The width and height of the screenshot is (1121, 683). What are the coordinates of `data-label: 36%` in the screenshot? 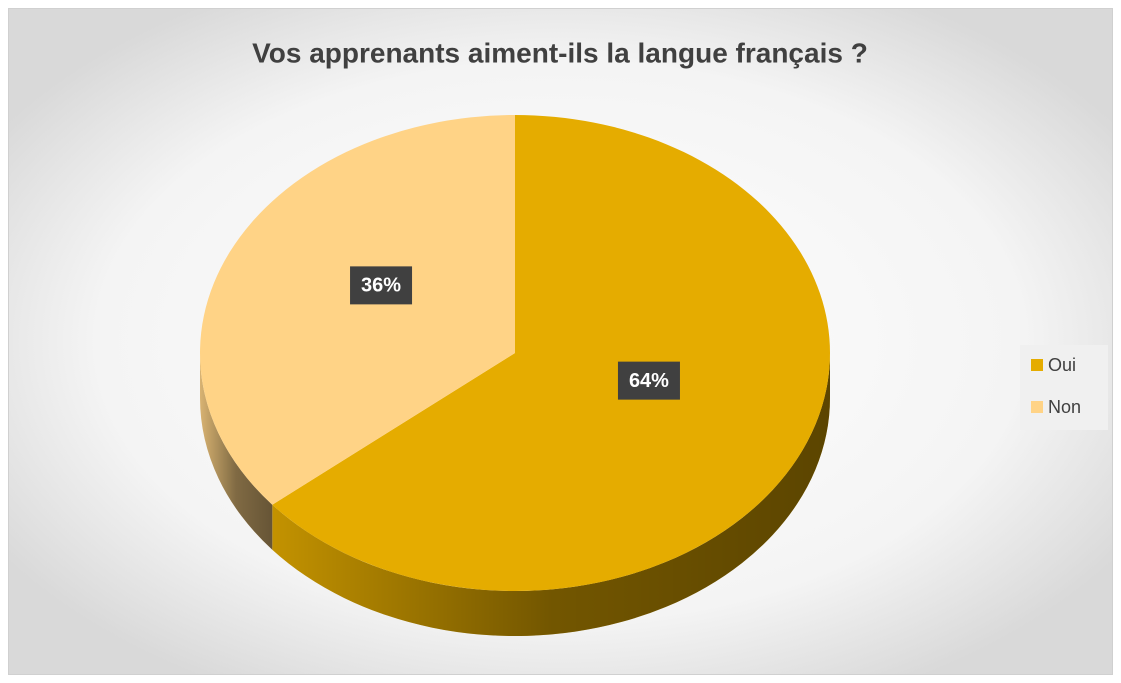 It's located at (381, 286).